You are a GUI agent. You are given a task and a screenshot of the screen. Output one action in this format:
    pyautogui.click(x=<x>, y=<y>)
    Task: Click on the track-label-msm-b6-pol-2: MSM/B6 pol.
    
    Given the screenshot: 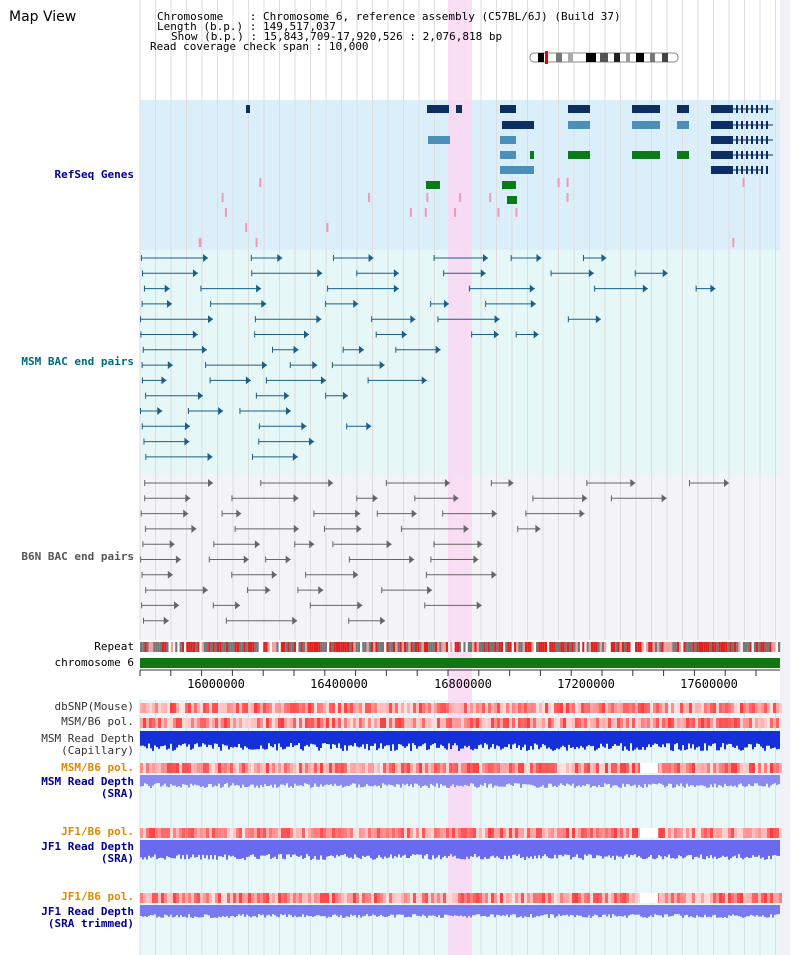 What is the action you would take?
    pyautogui.click(x=97, y=767)
    